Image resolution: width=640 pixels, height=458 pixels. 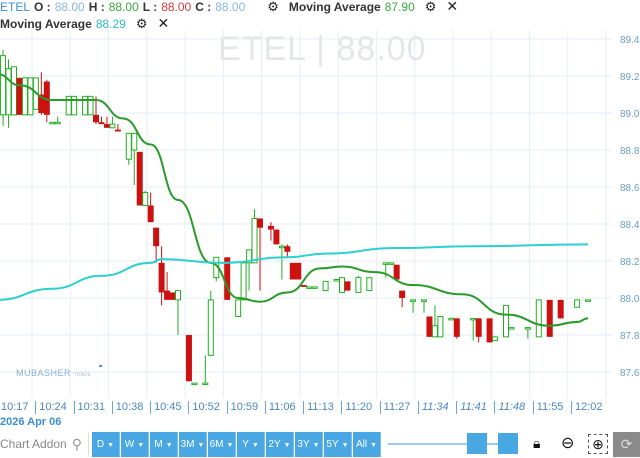 What do you see at coordinates (598, 444) in the screenshot?
I see `zoom-in-icon: ⊕` at bounding box center [598, 444].